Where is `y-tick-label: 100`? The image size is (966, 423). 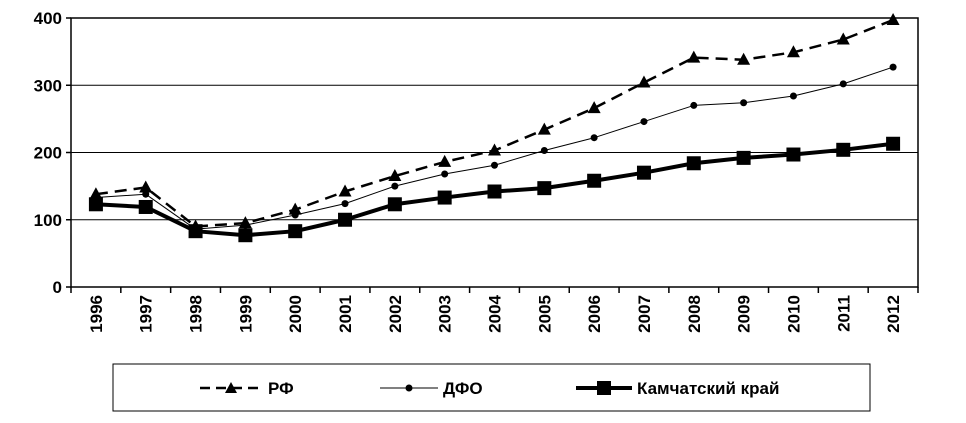
y-tick-label: 100 is located at coordinates (48, 220).